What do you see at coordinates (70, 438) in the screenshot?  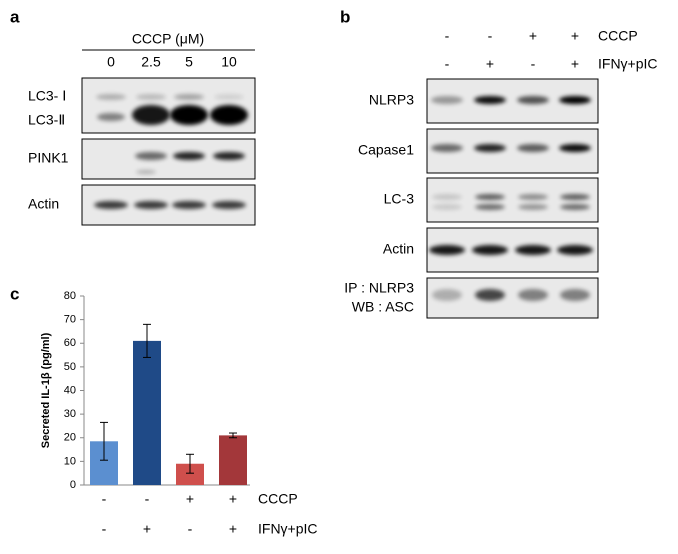 I see `y-tick-label: 20` at bounding box center [70, 438].